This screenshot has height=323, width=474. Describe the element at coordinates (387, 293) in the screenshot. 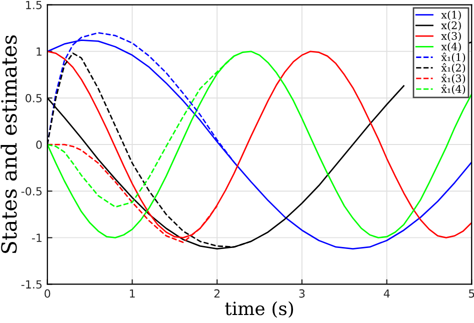

I see `x-tick-label: 4` at that location.